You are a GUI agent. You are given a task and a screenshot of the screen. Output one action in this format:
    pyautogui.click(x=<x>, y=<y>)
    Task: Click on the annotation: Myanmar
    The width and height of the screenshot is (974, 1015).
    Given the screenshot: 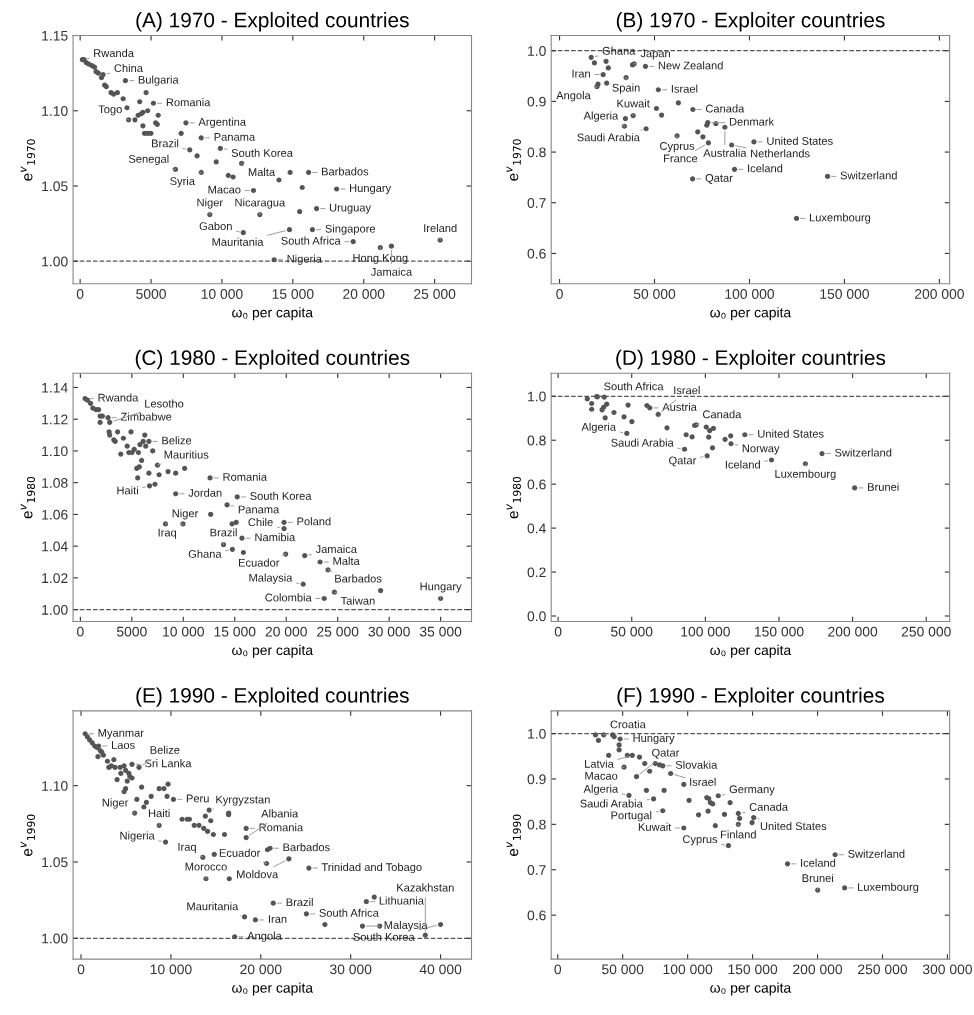 What is the action you would take?
    pyautogui.click(x=121, y=734)
    